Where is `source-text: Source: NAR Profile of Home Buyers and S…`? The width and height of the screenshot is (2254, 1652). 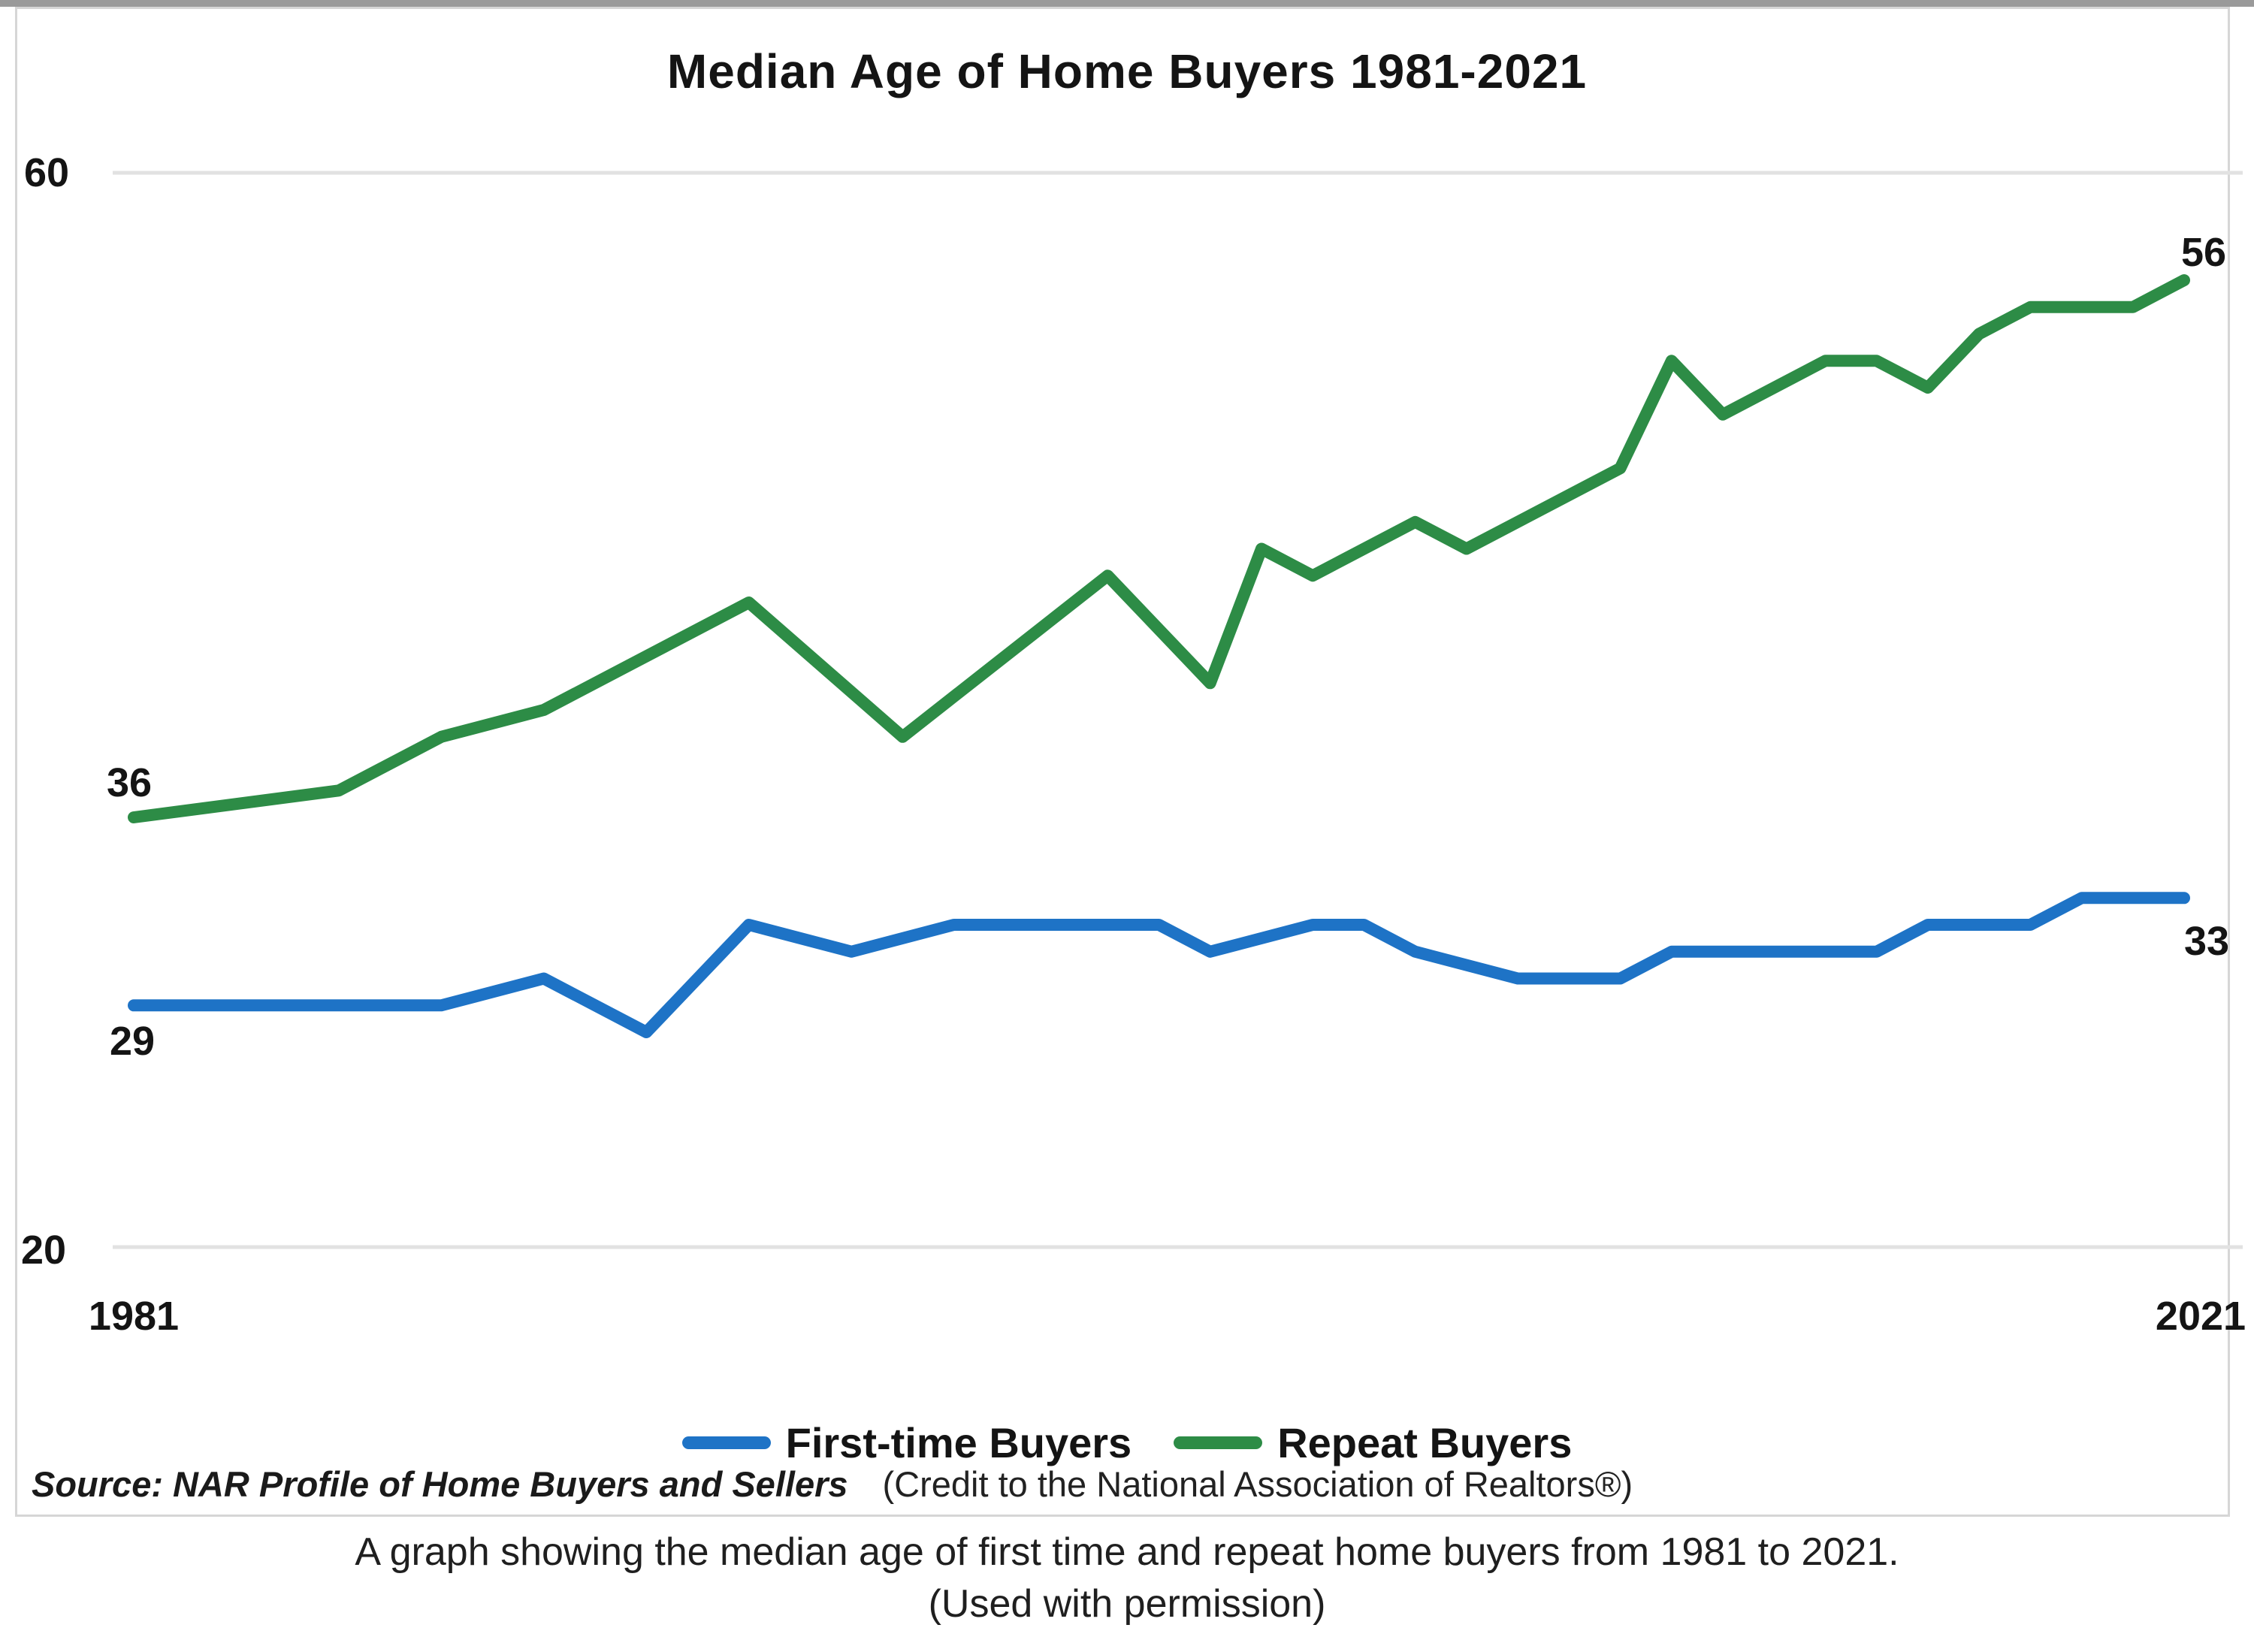 source-text: Source: NAR Profile of Home Buyers and S… is located at coordinates (440, 1484).